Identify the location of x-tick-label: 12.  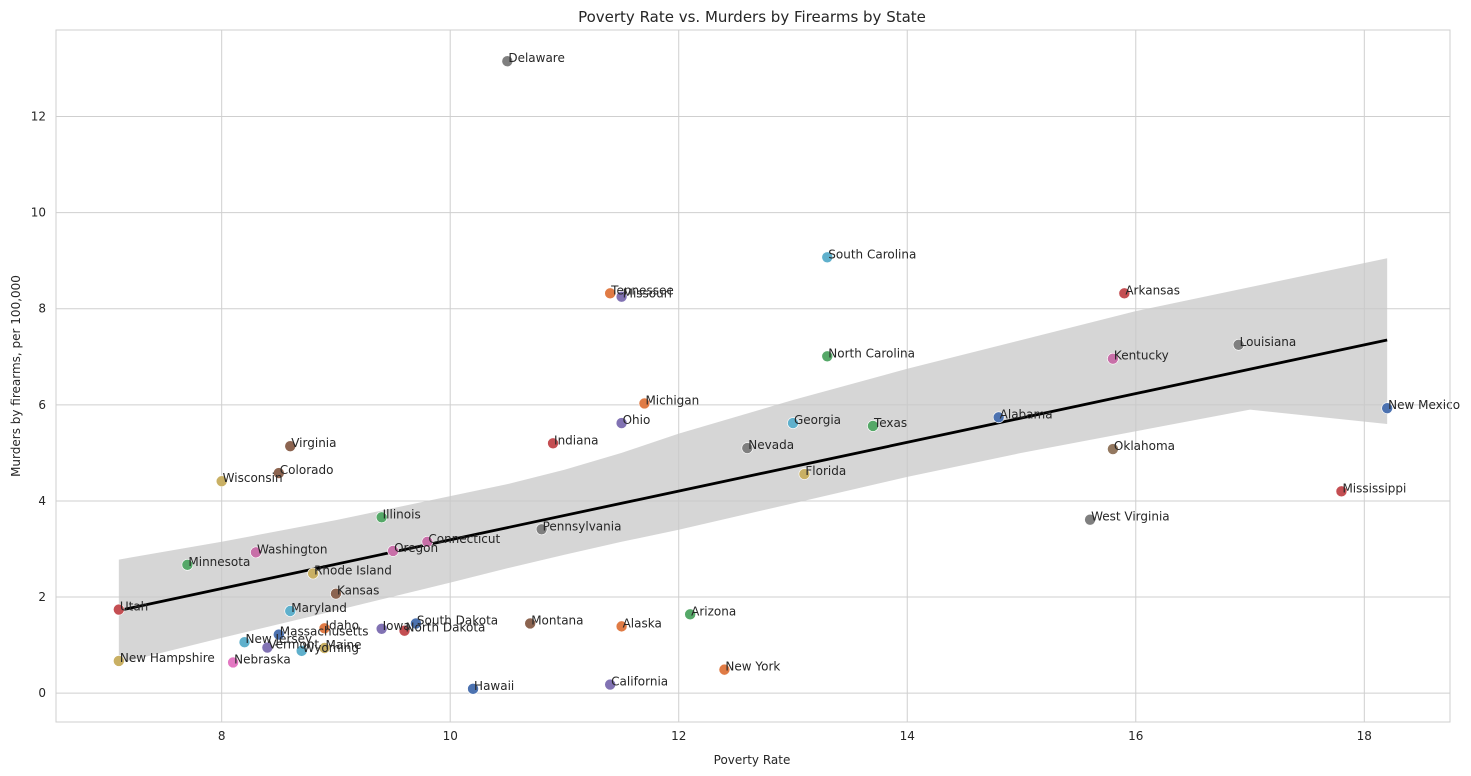
(678, 736).